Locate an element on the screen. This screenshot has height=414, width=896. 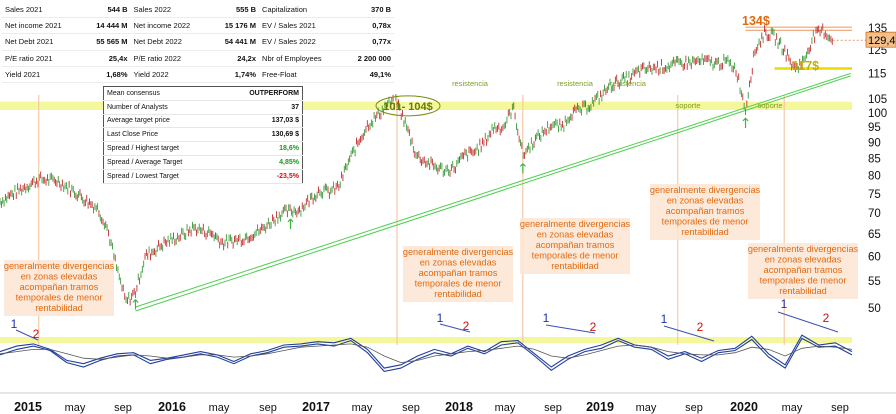
consensus-row: Spread / Lowest Target -23,5% is located at coordinates (203, 176).